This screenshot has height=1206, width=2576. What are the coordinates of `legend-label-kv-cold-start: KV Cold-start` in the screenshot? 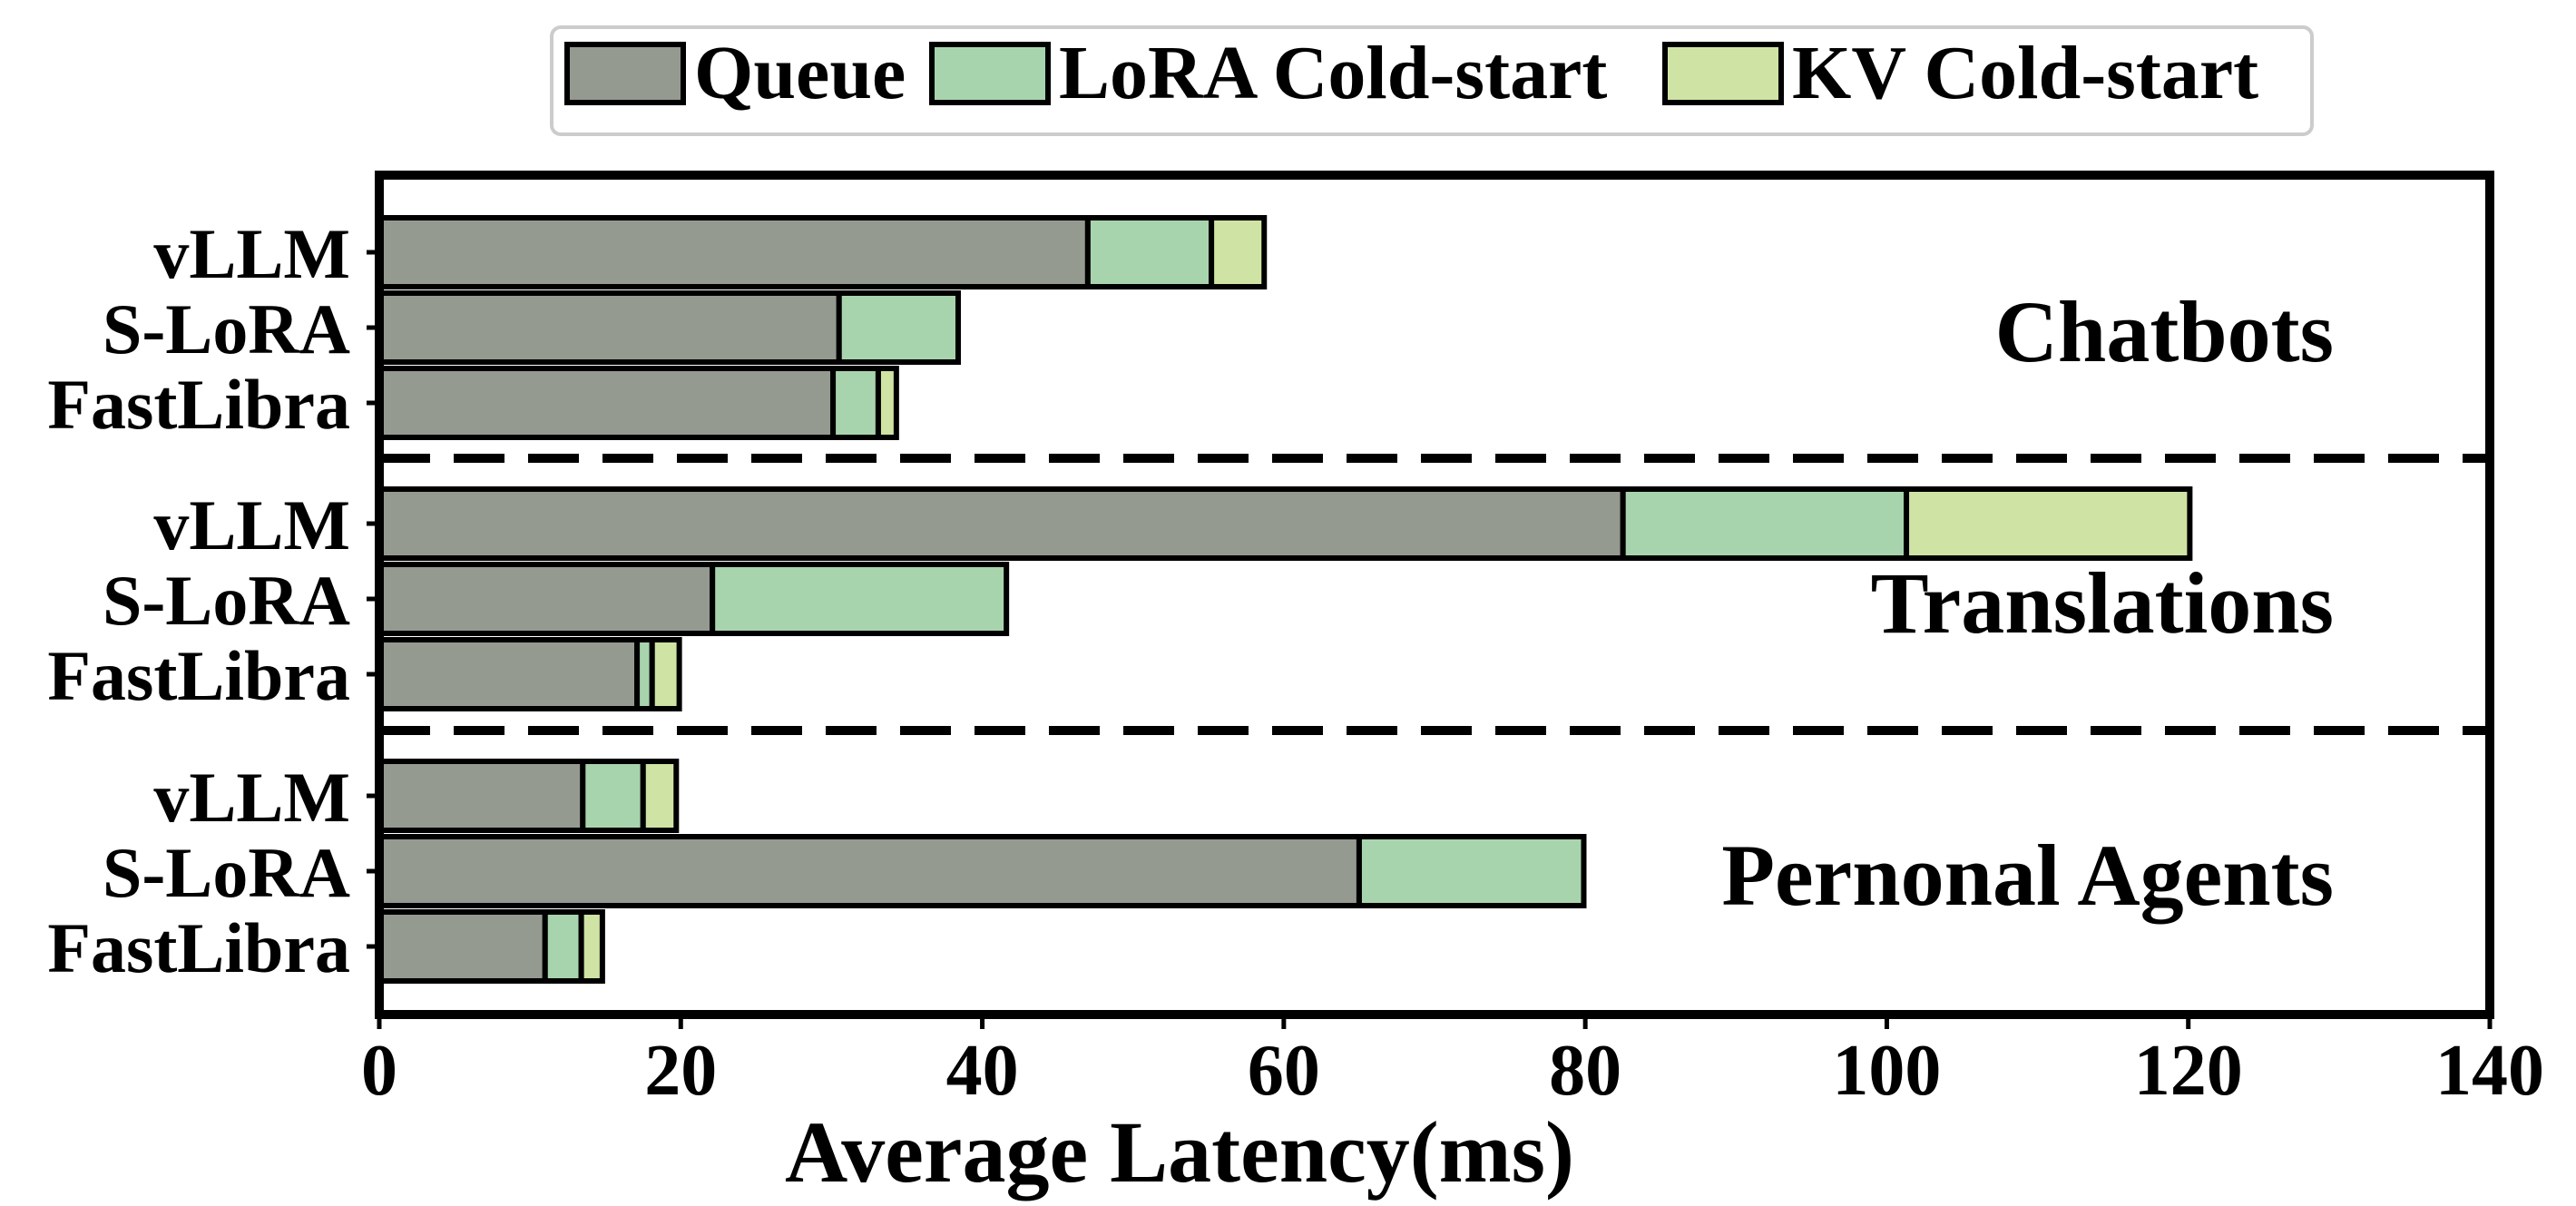 It's located at (2025, 73).